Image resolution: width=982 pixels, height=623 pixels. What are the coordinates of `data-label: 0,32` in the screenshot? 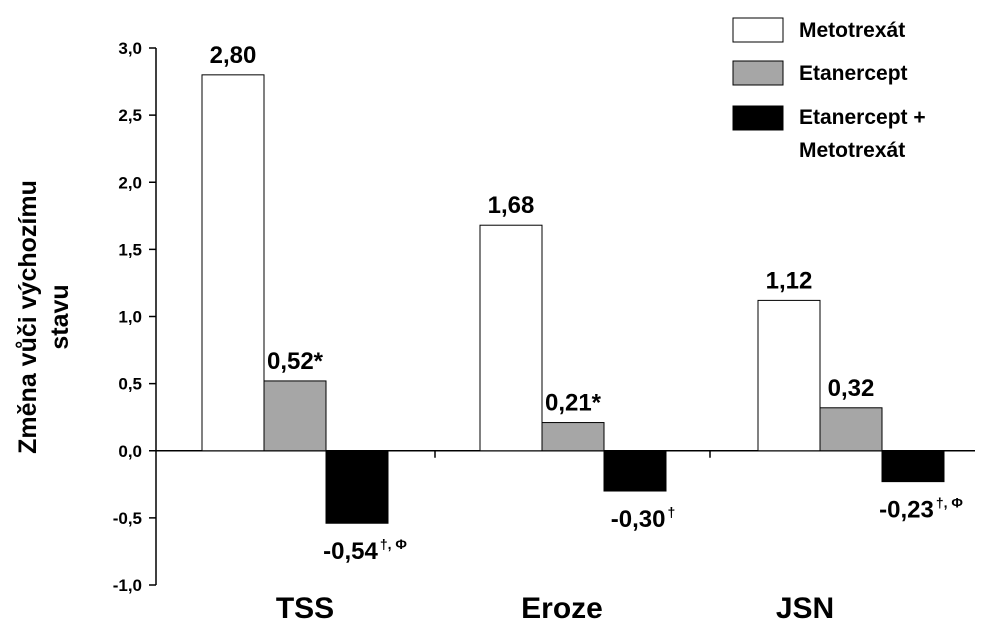 It's located at (851, 388).